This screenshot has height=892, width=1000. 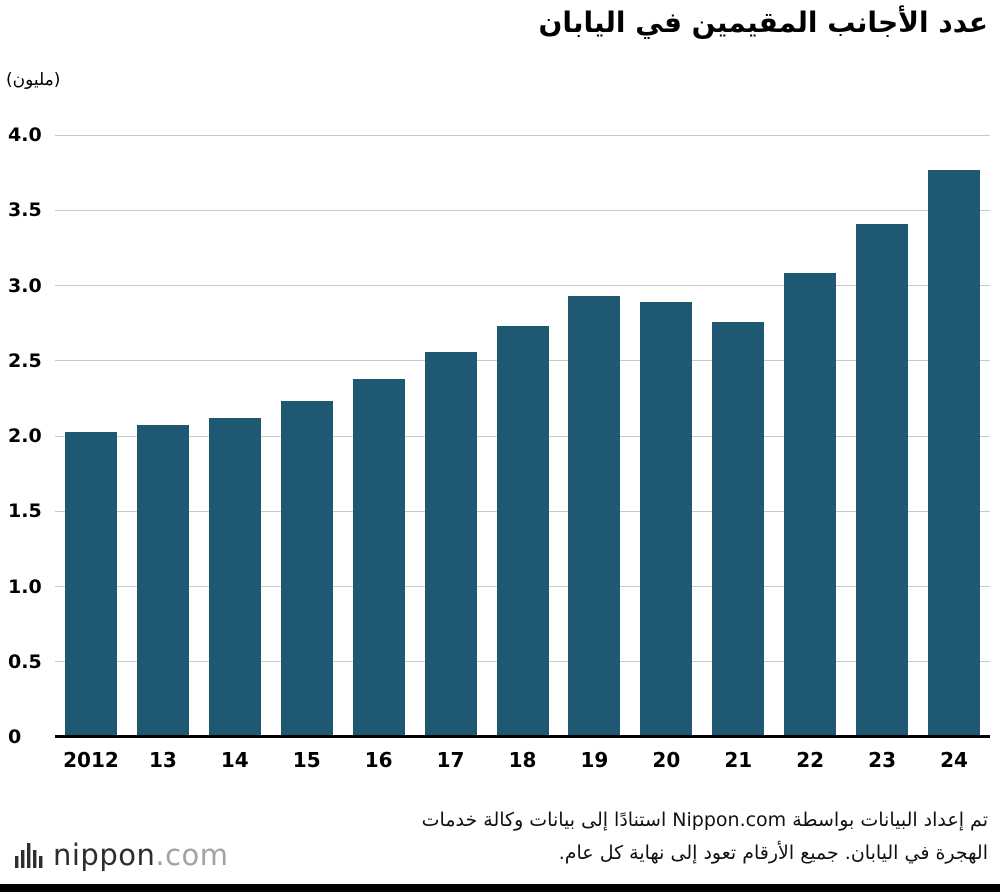 I want to click on x-axis-labels: 2012 13 14 15 16 17 18 19 20 21 22 23 24, so click(x=522, y=763).